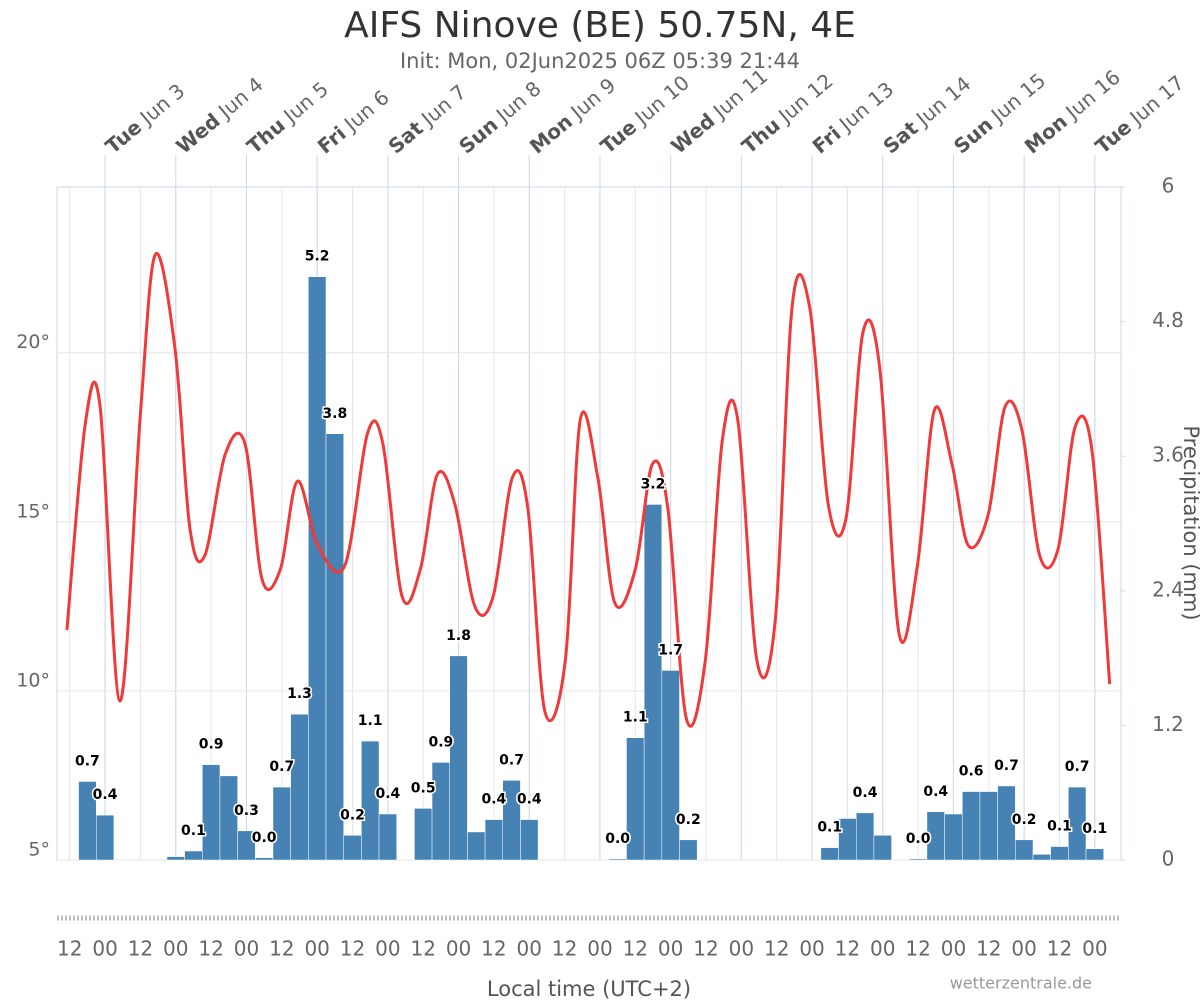  What do you see at coordinates (592, 99) in the screenshot?
I see `day-date: Jun 9` at bounding box center [592, 99].